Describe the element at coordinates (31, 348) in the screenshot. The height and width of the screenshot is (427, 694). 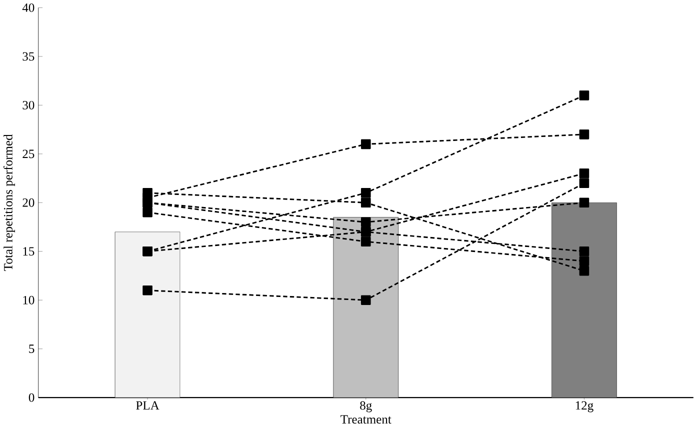
I see `y-tick-label: 5` at that location.